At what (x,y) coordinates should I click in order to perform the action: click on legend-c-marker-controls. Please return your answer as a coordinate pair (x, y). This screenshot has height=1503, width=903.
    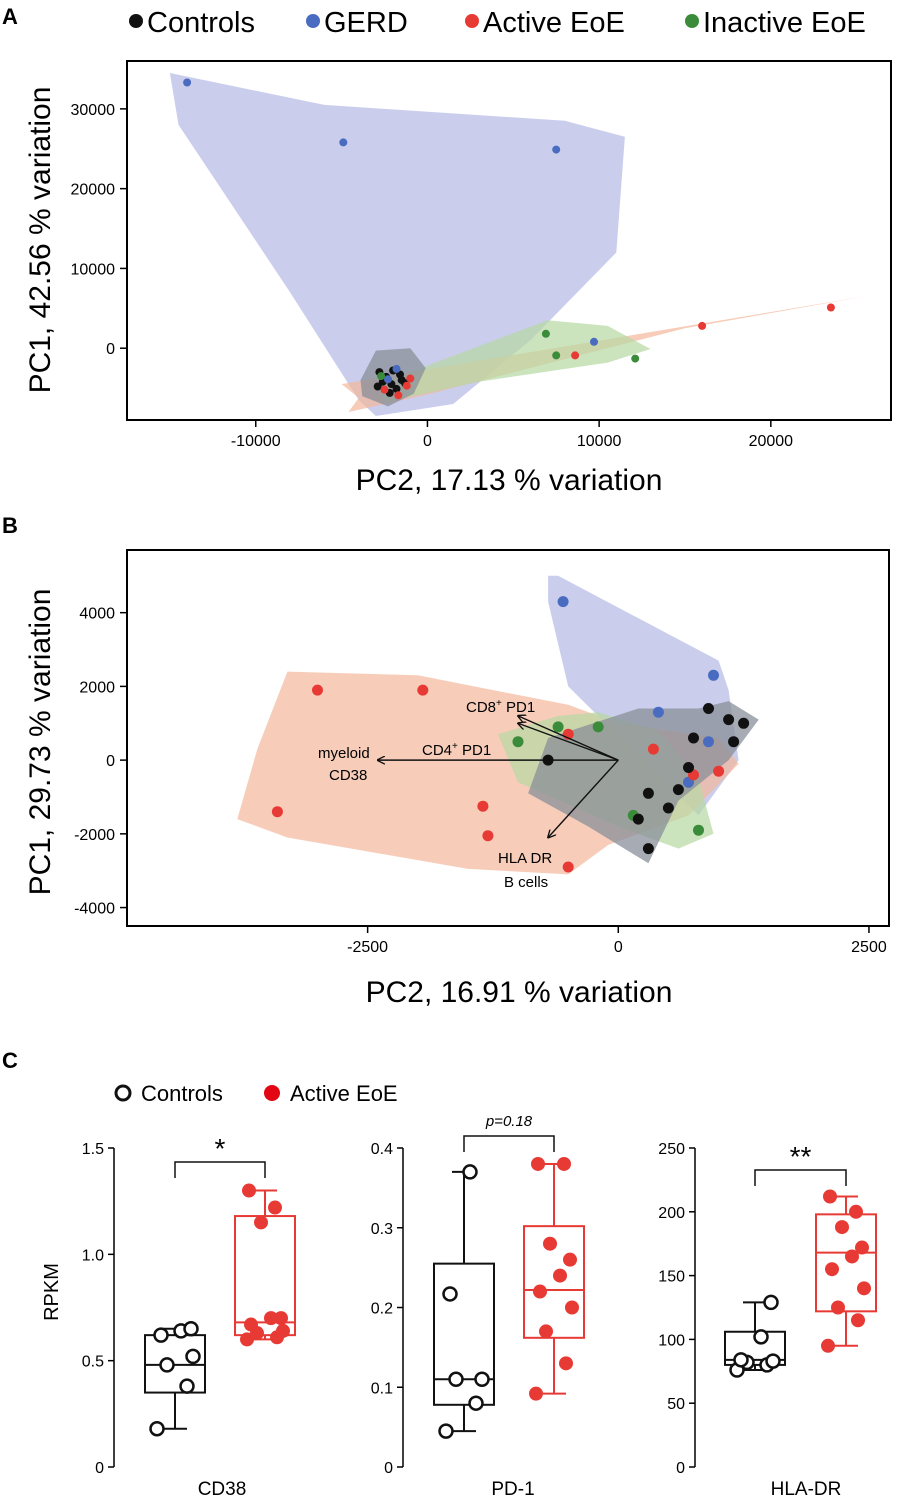
    Looking at the image, I should click on (123, 1093).